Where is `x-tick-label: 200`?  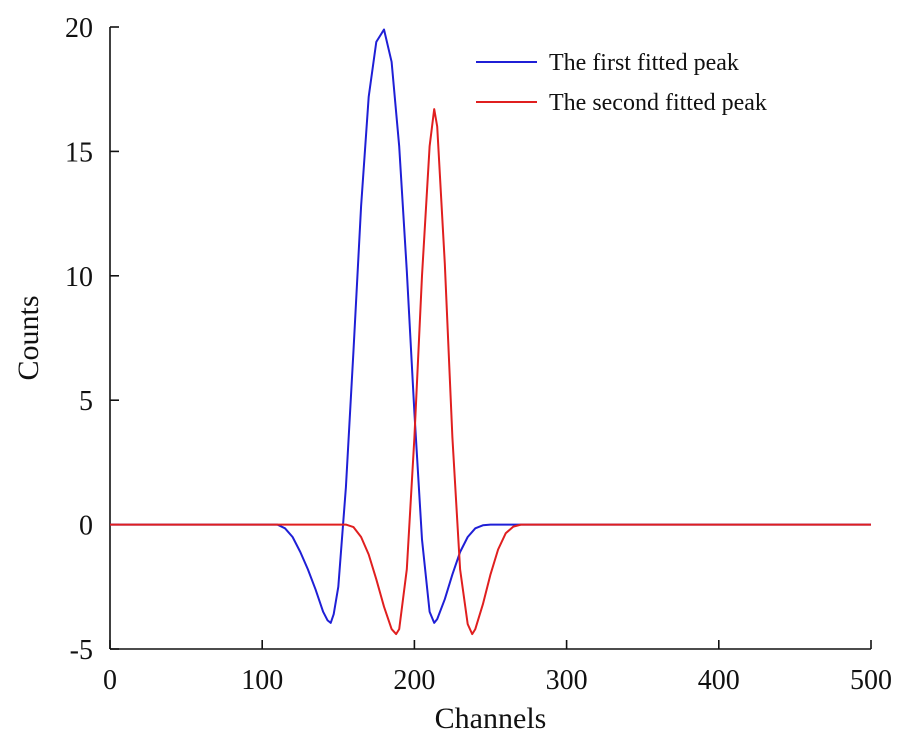 x-tick-label: 200 is located at coordinates (414, 680).